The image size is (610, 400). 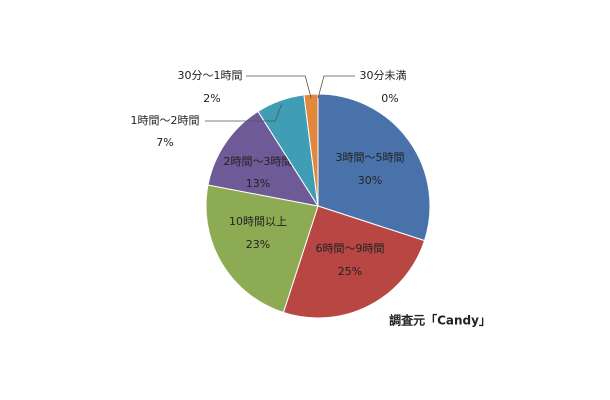 I want to click on slice-value-label: 13%, so click(x=258, y=183).